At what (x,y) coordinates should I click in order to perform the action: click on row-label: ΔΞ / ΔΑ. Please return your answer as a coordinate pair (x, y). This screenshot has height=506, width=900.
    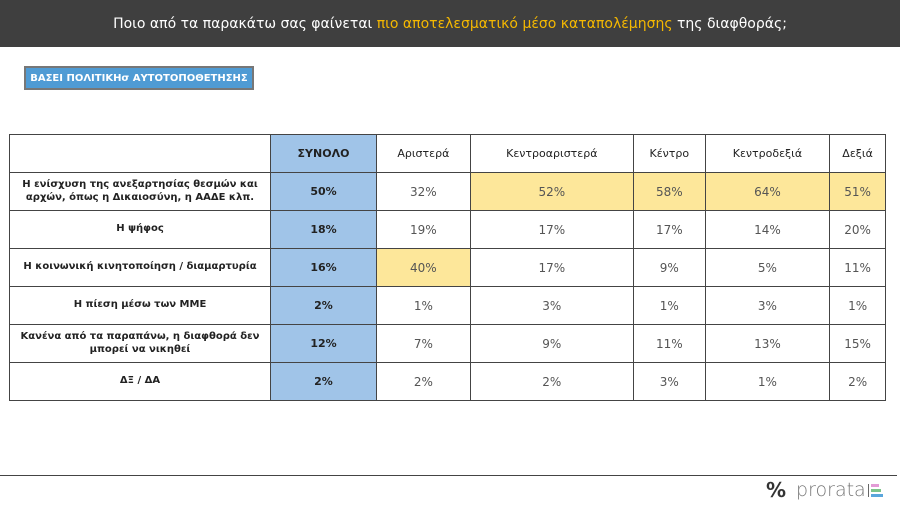
    Looking at the image, I should click on (140, 381).